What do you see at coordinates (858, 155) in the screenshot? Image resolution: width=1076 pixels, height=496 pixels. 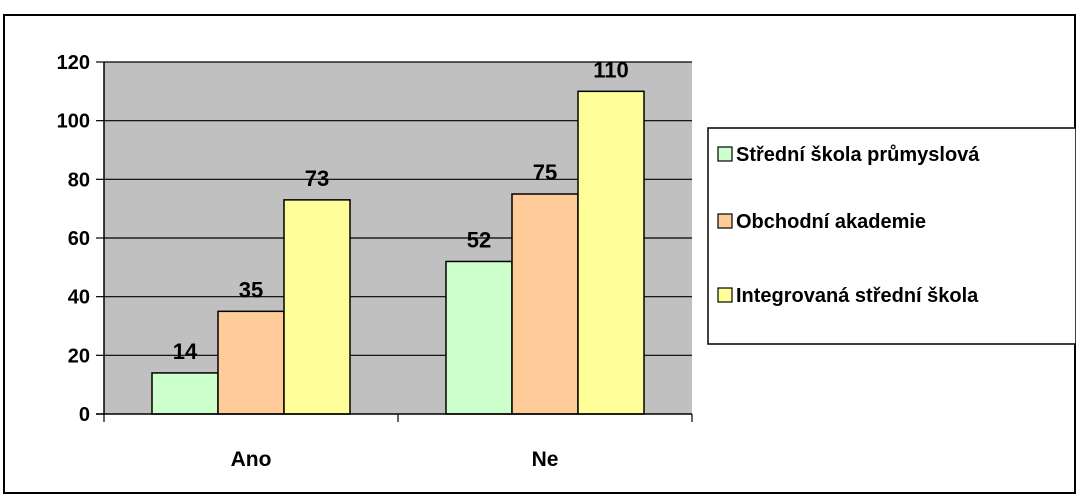 I see `legend-label: Střední škola průmyslová` at bounding box center [858, 155].